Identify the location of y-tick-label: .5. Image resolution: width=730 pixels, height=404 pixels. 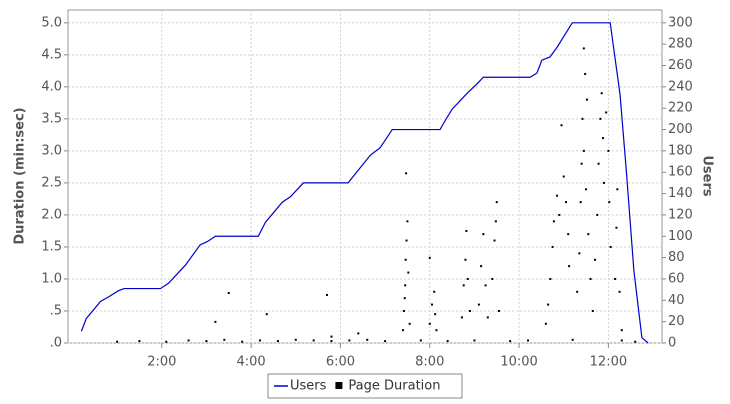
(56, 310).